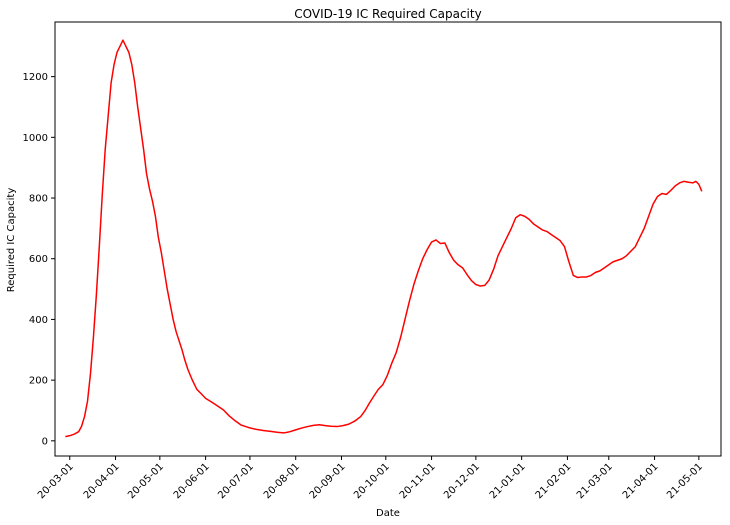 Image resolution: width=730 pixels, height=525 pixels. Describe the element at coordinates (11, 240) in the screenshot. I see `y-axis-title: Required IC Capacity` at that location.